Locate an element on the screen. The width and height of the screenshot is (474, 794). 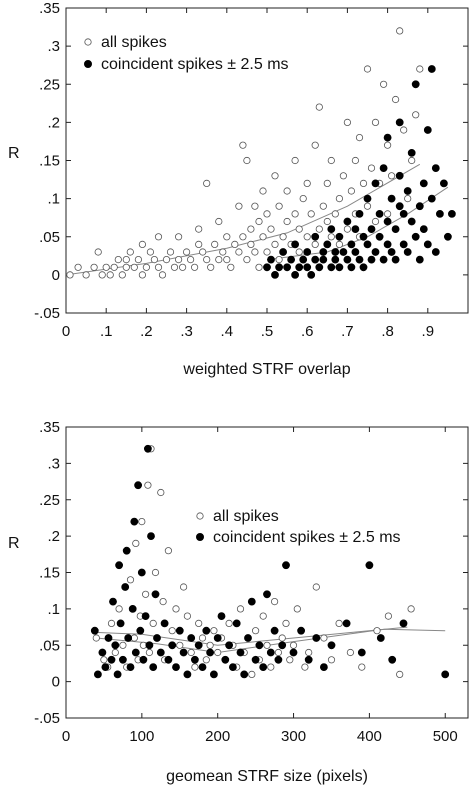
y-tick-label: -.05 is located at coordinates (47, 718).